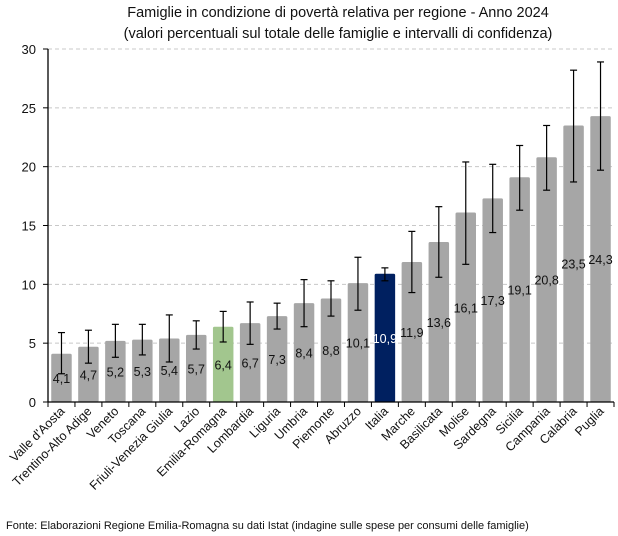 The width and height of the screenshot is (618, 536). I want to click on data-label: 16,1, so click(466, 308).